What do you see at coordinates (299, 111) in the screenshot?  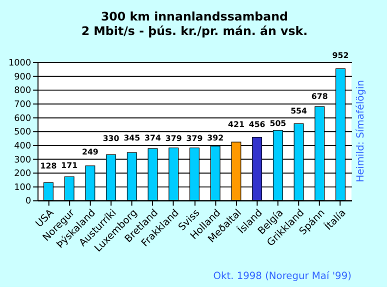 I see `data-label: 554` at bounding box center [299, 111].